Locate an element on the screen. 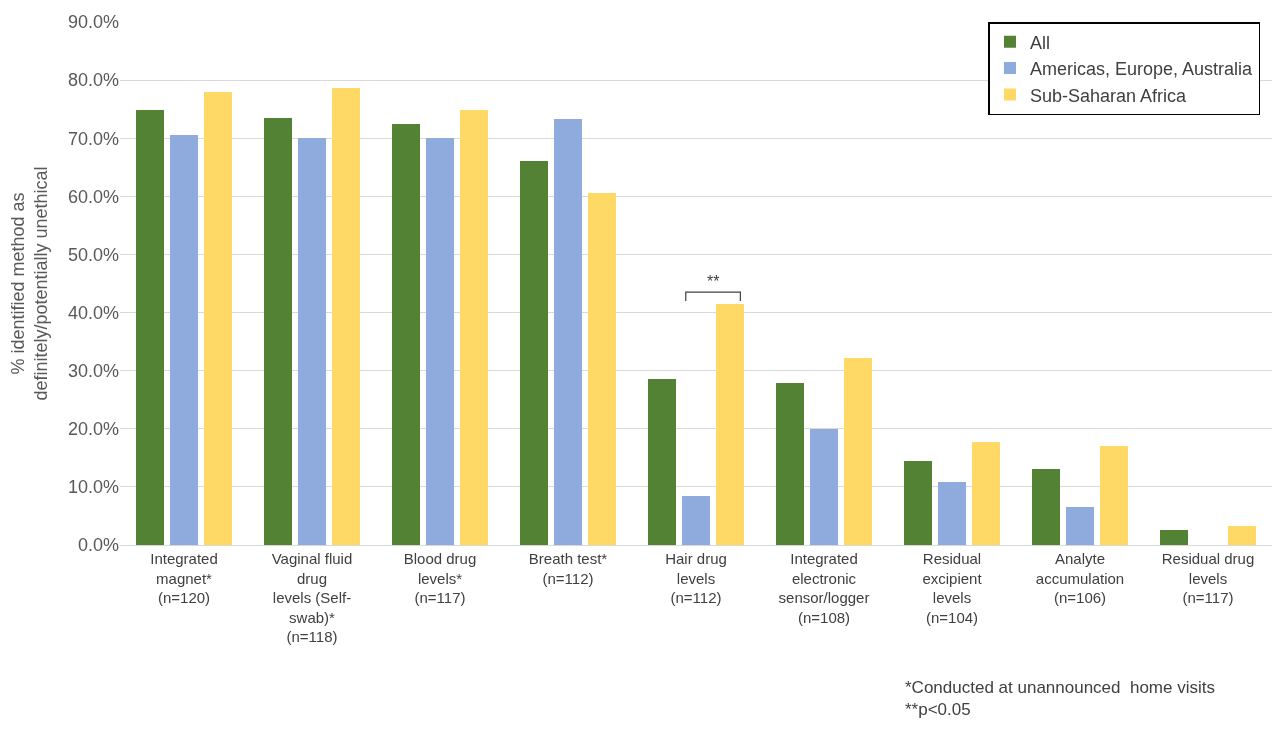  y-tick-label: 80.0% is located at coordinates (93, 80).